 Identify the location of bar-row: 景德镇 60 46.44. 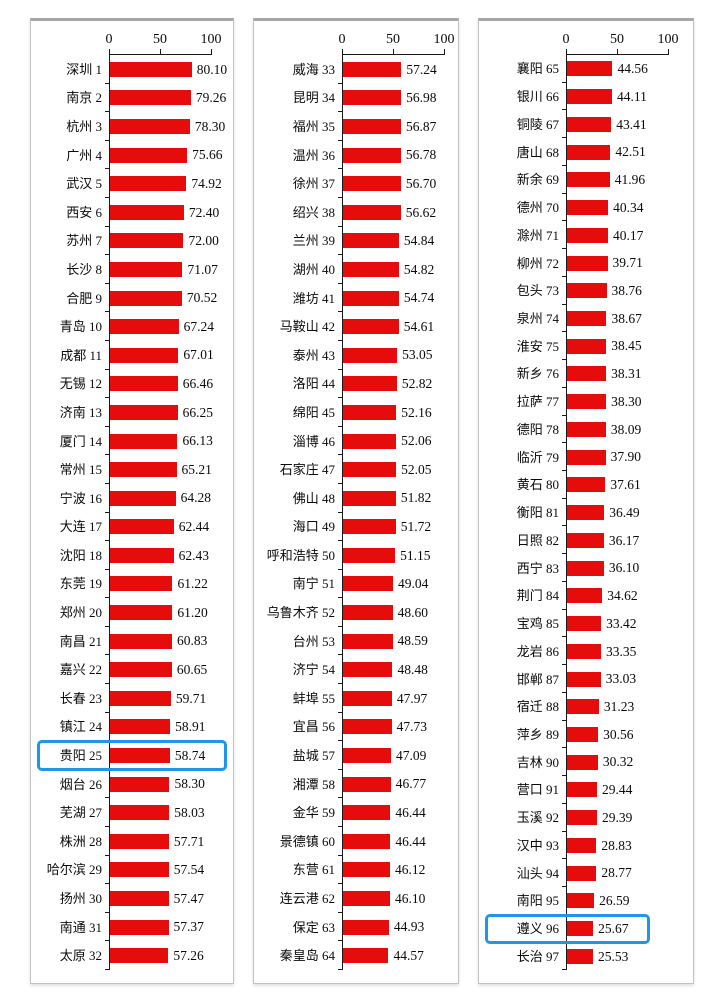
(356, 841).